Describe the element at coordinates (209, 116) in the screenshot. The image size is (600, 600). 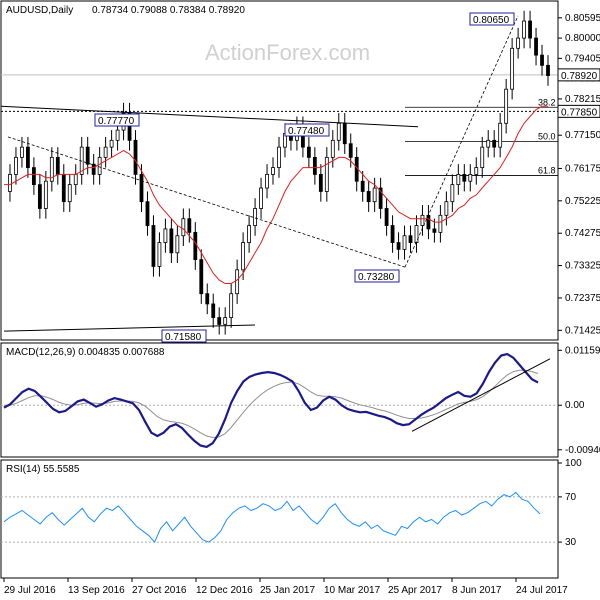
I see `resistance-trendline` at that location.